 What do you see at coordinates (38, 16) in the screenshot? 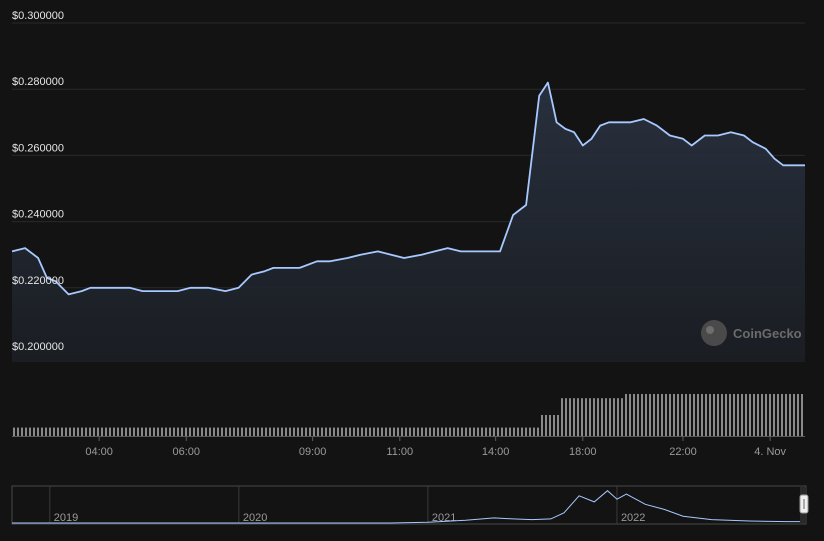
I see `y-tick-label: $0.300000` at bounding box center [38, 16].